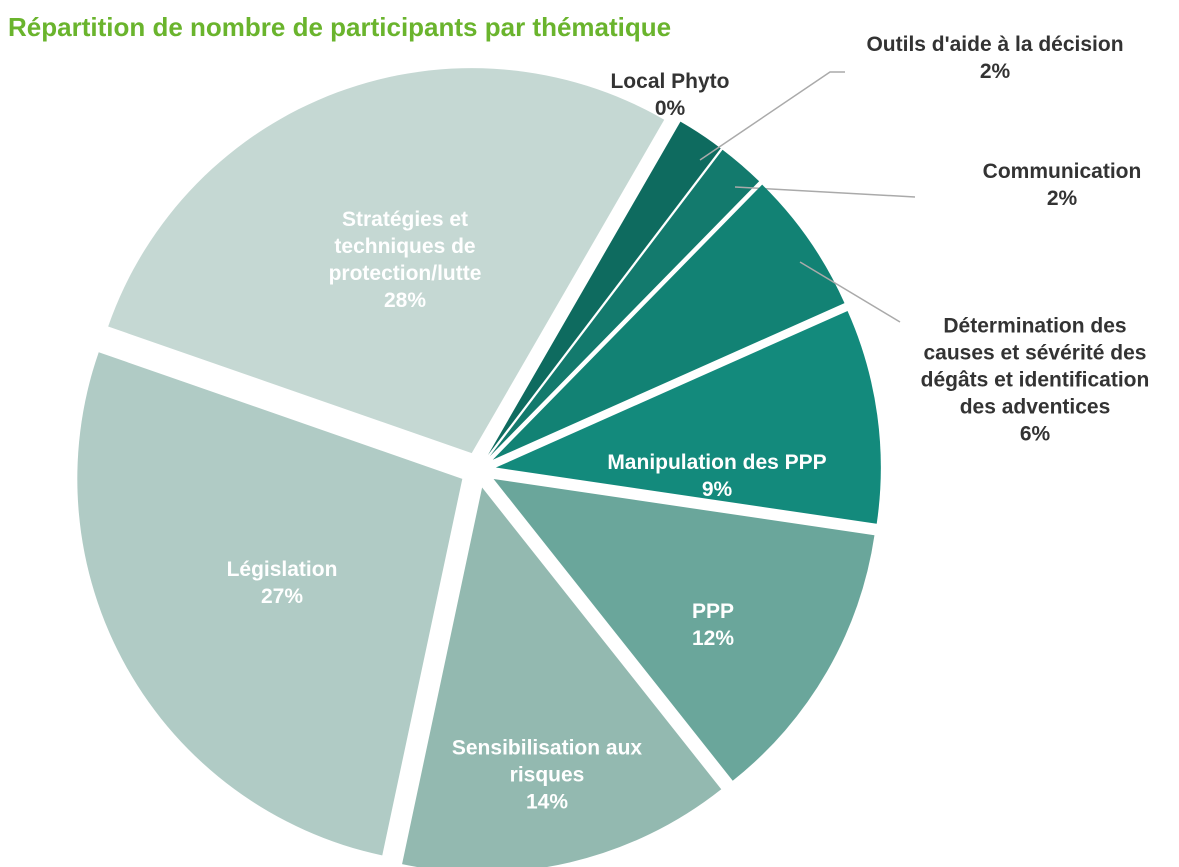 The image size is (1179, 867). I want to click on value-label: 14%, so click(547, 802).